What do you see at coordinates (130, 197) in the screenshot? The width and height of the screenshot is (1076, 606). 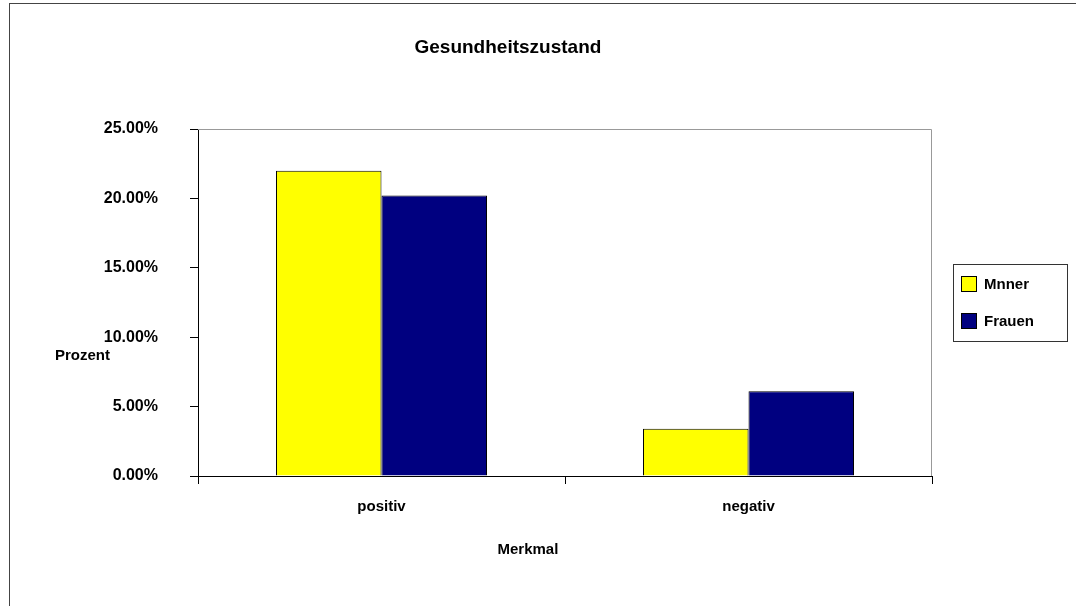 I see `y-tick-label: 20.00%` at bounding box center [130, 197].